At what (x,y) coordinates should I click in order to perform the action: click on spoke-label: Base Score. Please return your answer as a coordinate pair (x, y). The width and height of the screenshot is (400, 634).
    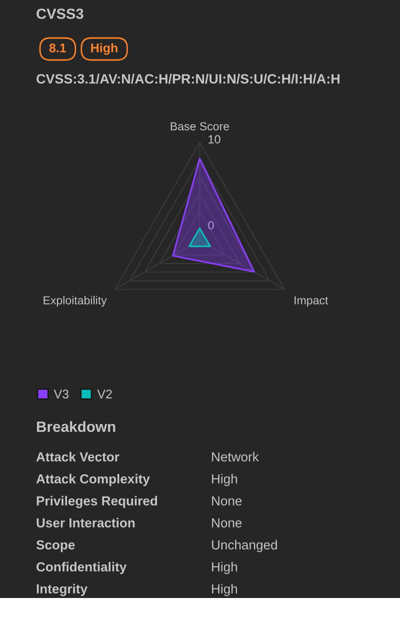
    Looking at the image, I should click on (199, 126).